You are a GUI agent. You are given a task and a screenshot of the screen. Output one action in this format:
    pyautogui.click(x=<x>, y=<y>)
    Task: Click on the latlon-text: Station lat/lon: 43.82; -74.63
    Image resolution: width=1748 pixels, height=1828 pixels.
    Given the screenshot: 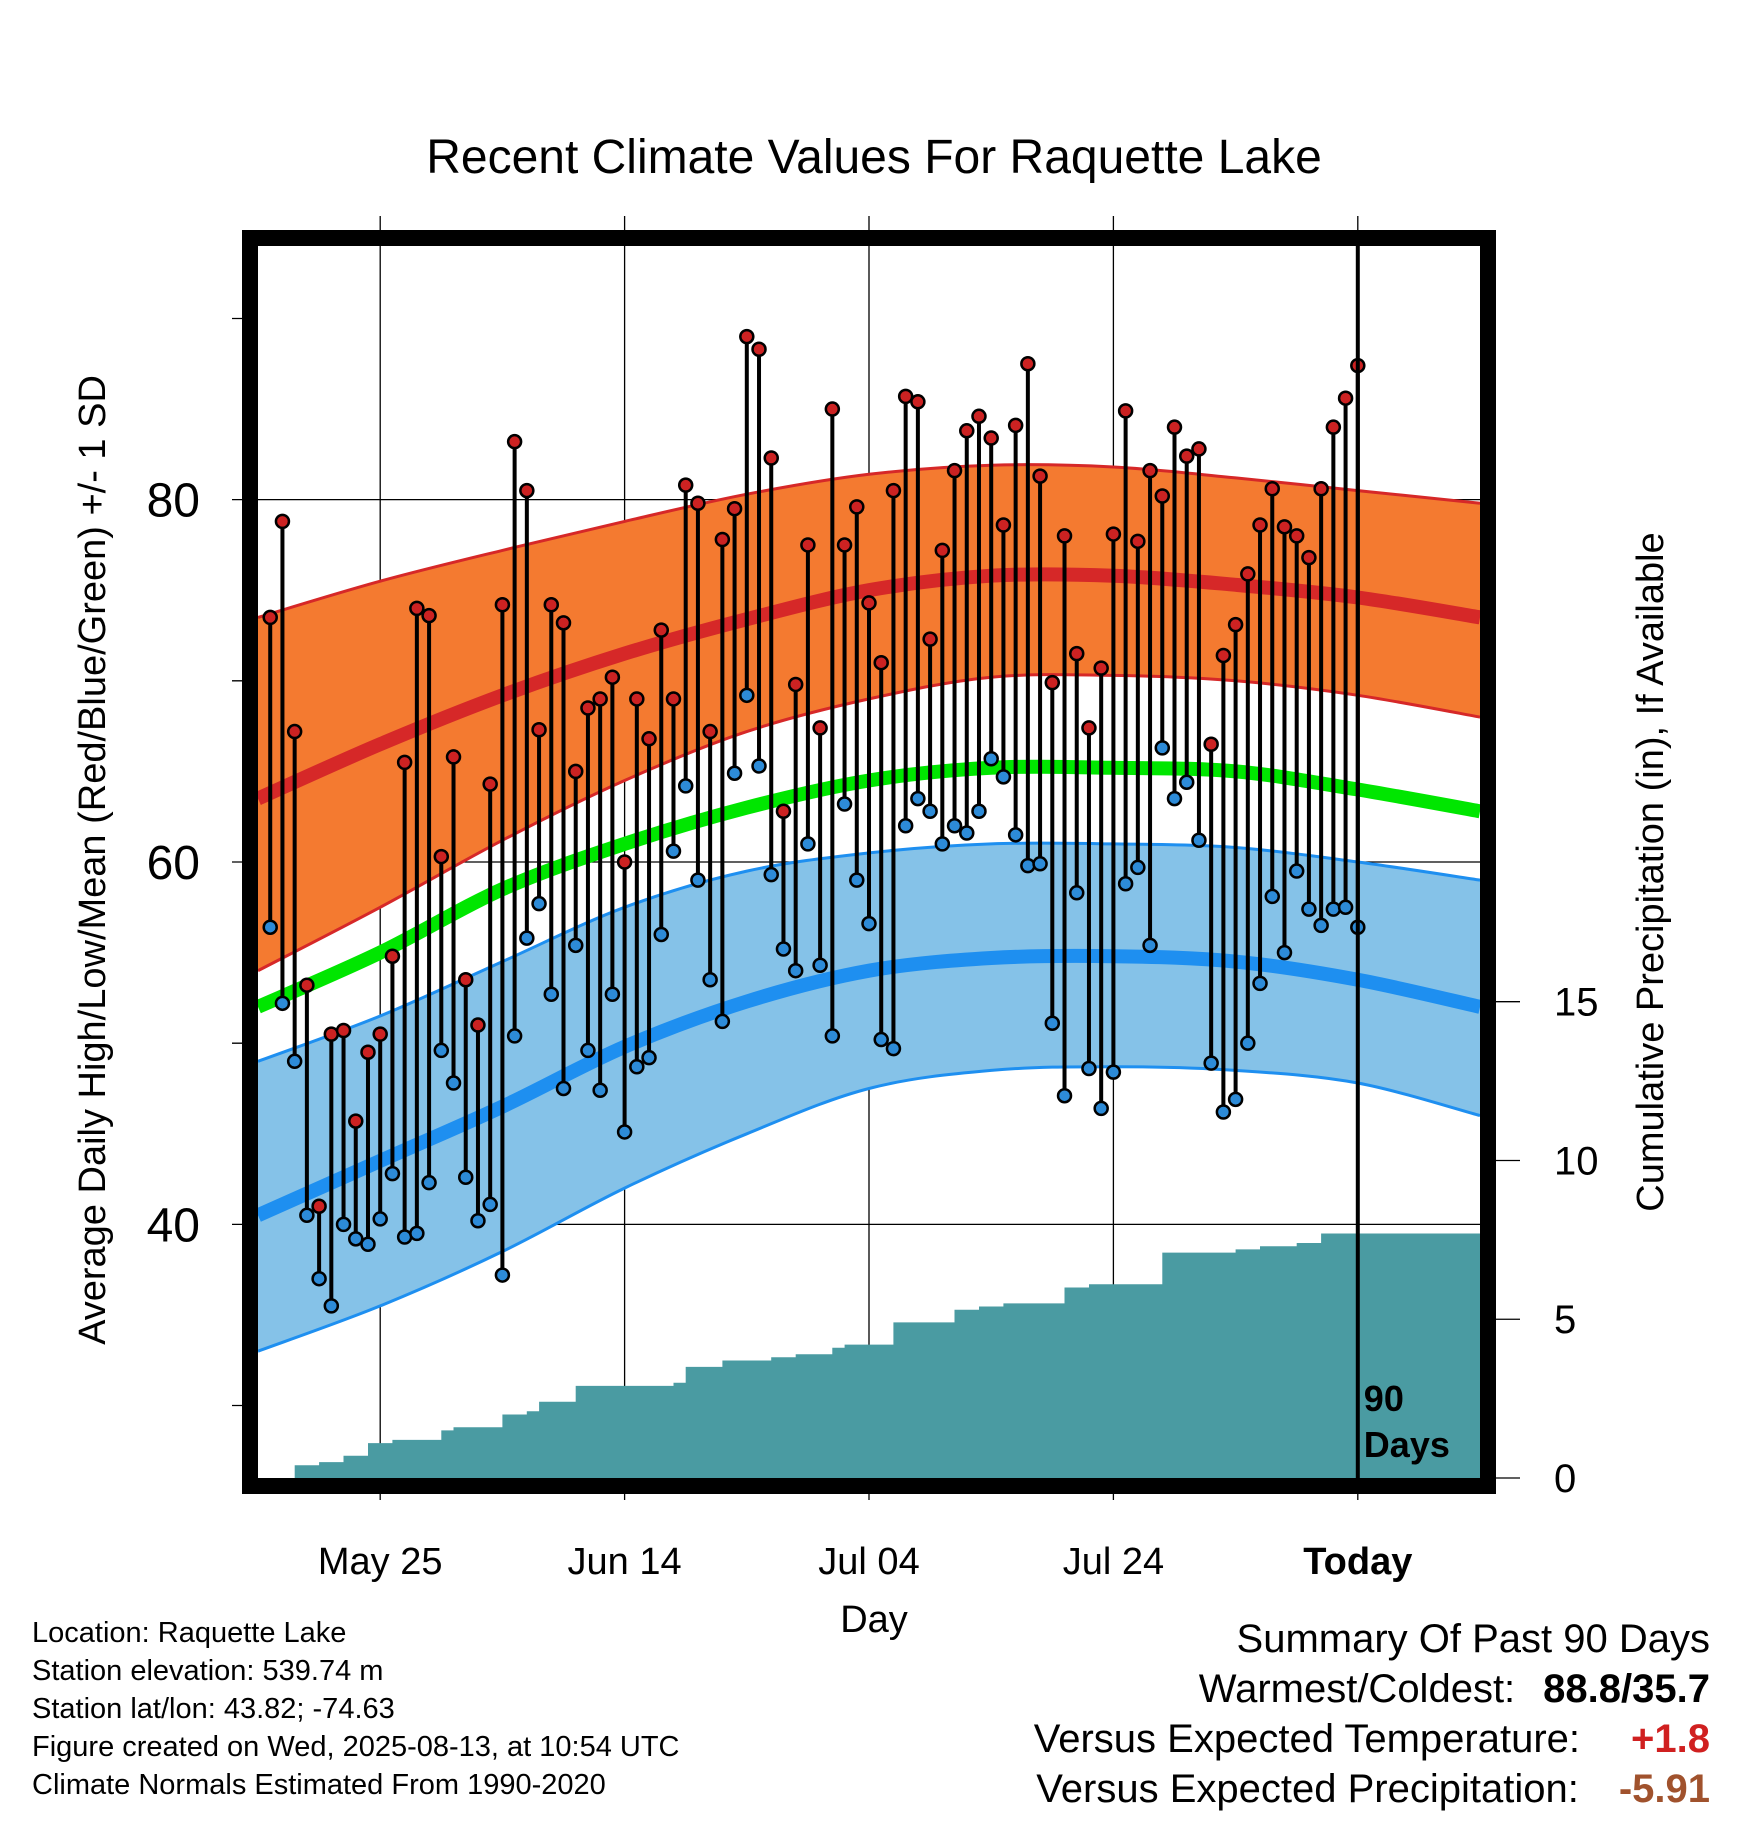 What is the action you would take?
    pyautogui.click(x=213, y=1709)
    